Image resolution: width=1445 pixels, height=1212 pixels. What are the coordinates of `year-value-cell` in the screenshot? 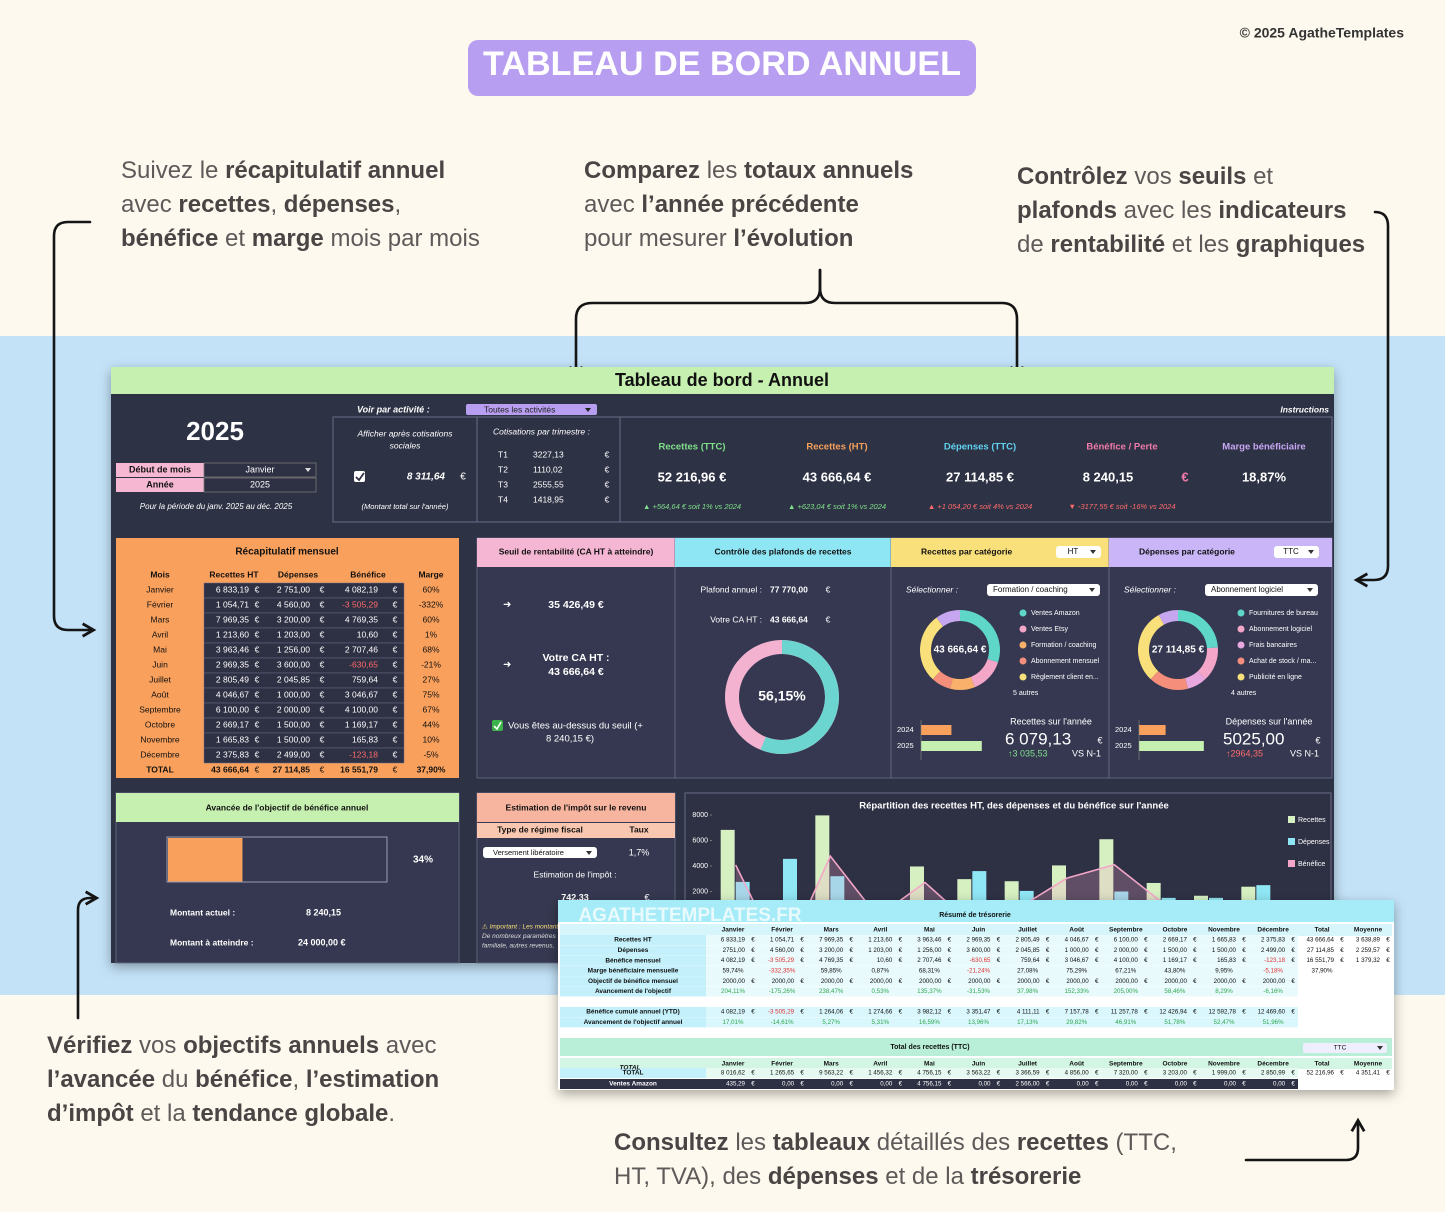 It's located at (260, 470).